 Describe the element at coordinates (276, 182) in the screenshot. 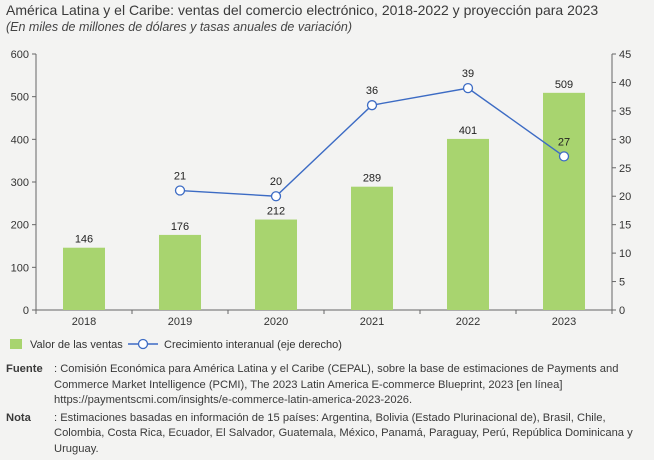

I see `growth-value-label: 20` at that location.